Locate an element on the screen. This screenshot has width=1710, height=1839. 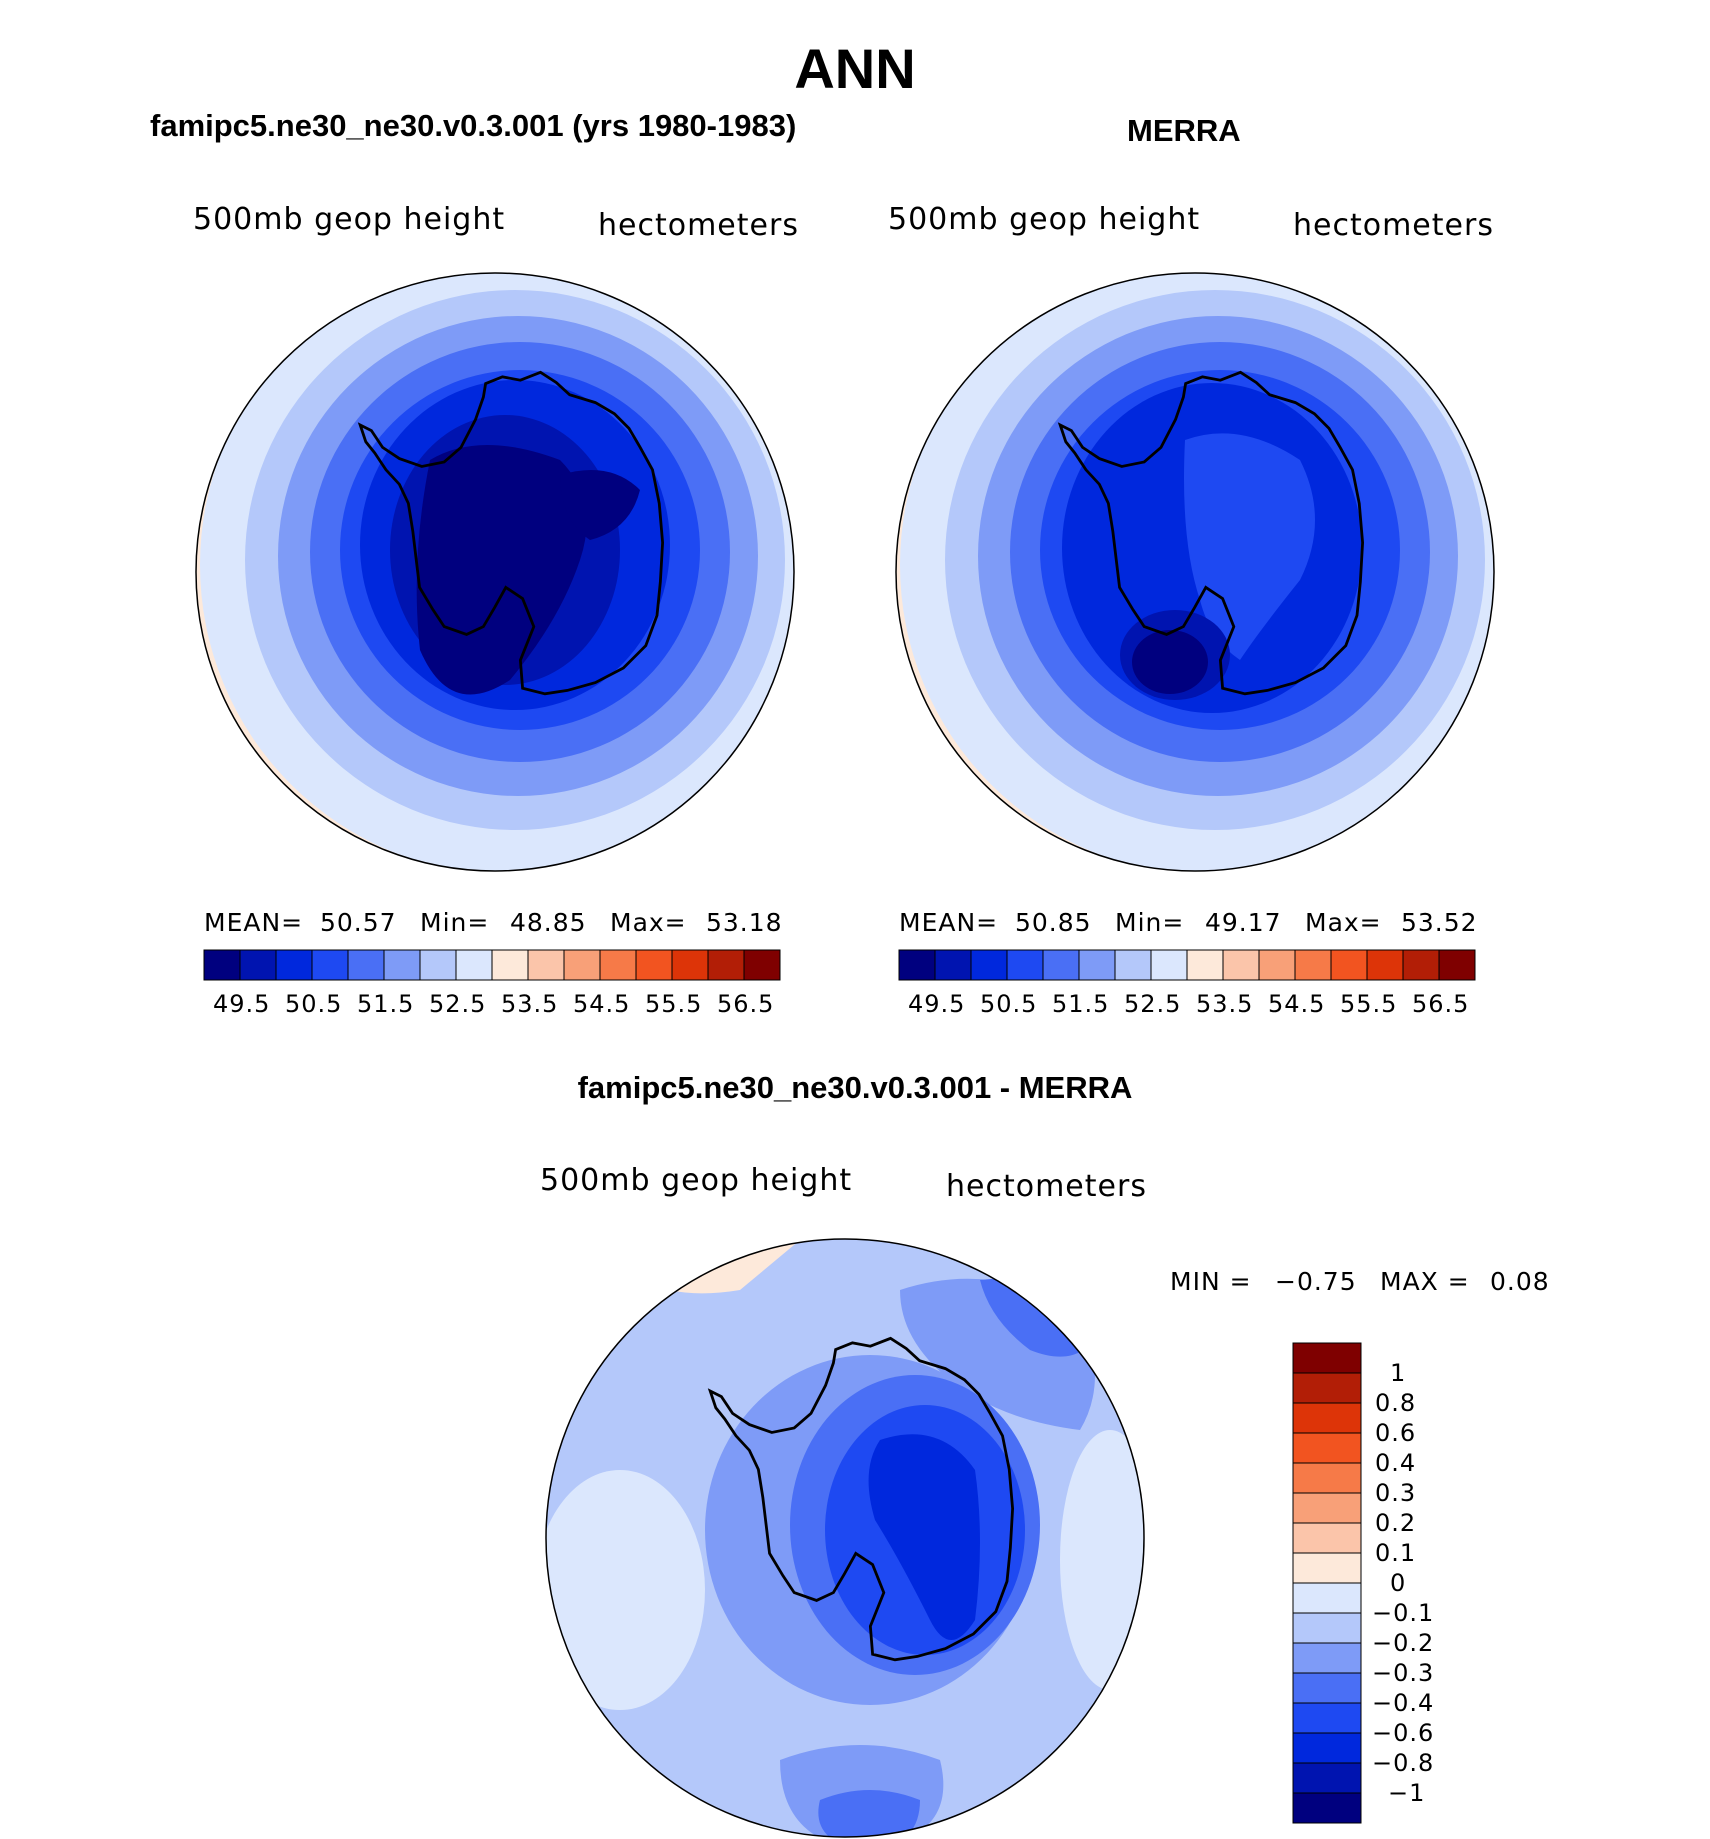
diff-colorbar is located at coordinates (1327, 1583).